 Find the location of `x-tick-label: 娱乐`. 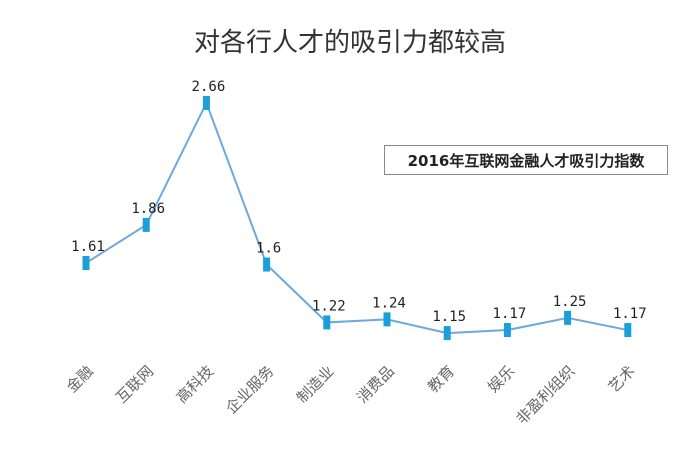

x-tick-label: 娱乐 is located at coordinates (501, 379).